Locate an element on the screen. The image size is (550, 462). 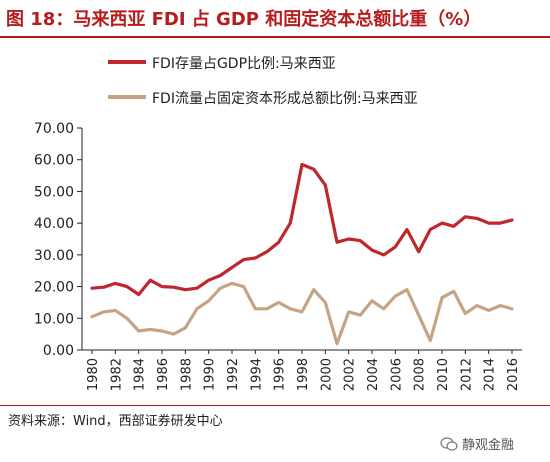
x-tick-label: 2014 is located at coordinates (490, 374).